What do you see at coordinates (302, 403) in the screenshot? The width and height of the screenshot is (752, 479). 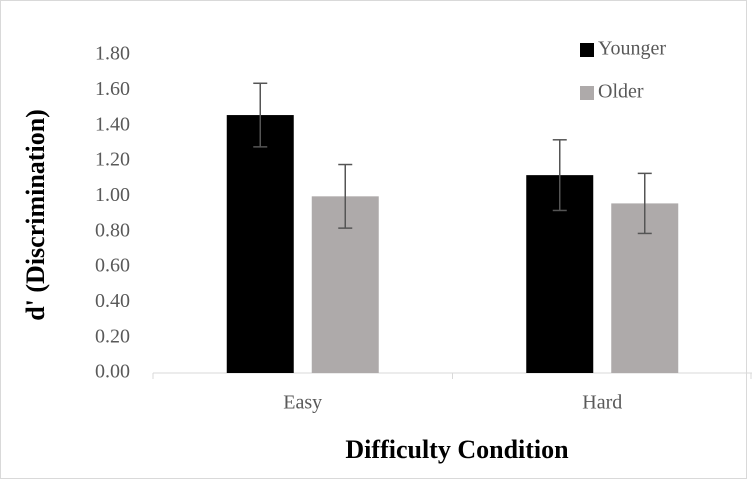 I see `x-tick-label: Easy` at bounding box center [302, 403].